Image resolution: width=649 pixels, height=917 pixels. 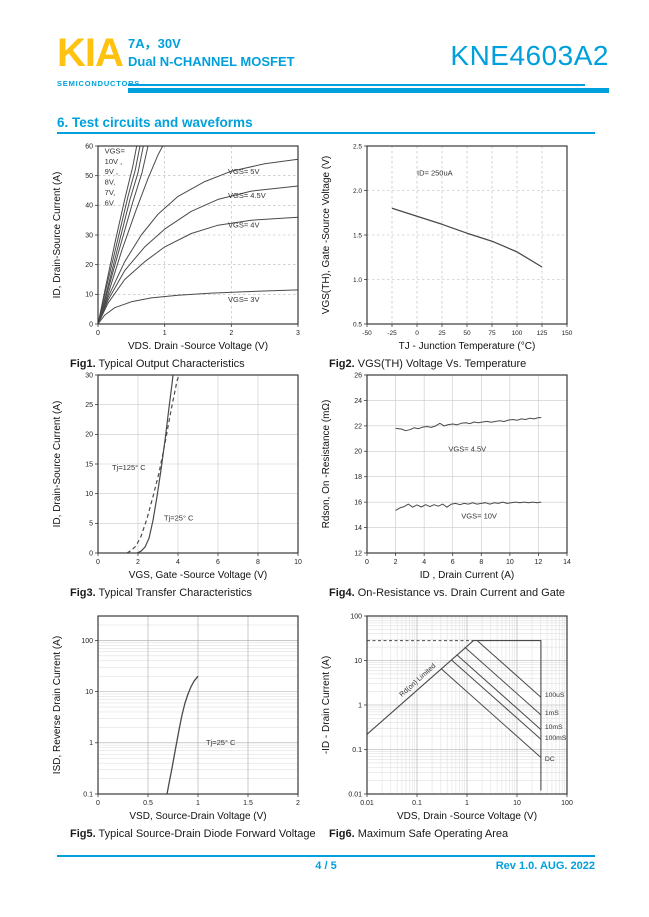 What do you see at coordinates (198, 307) in the screenshot?
I see `fig1-series-VGS=3V` at bounding box center [198, 307].